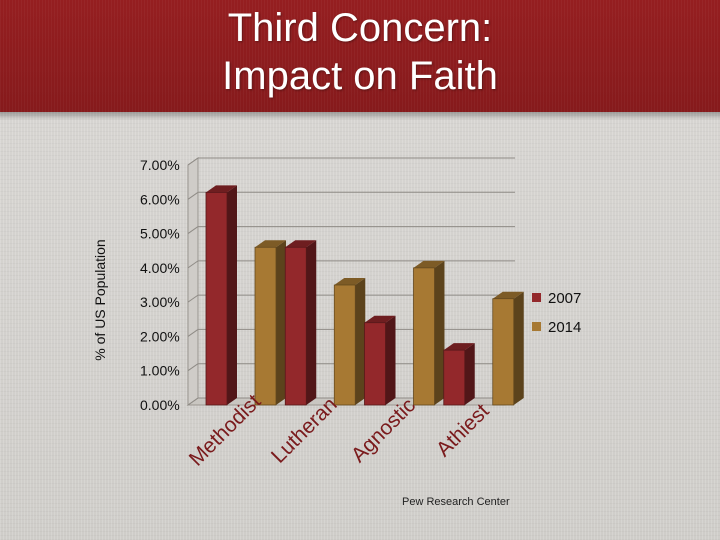 The image size is (720, 540). I want to click on bar-2007-agnostic, so click(375, 364).